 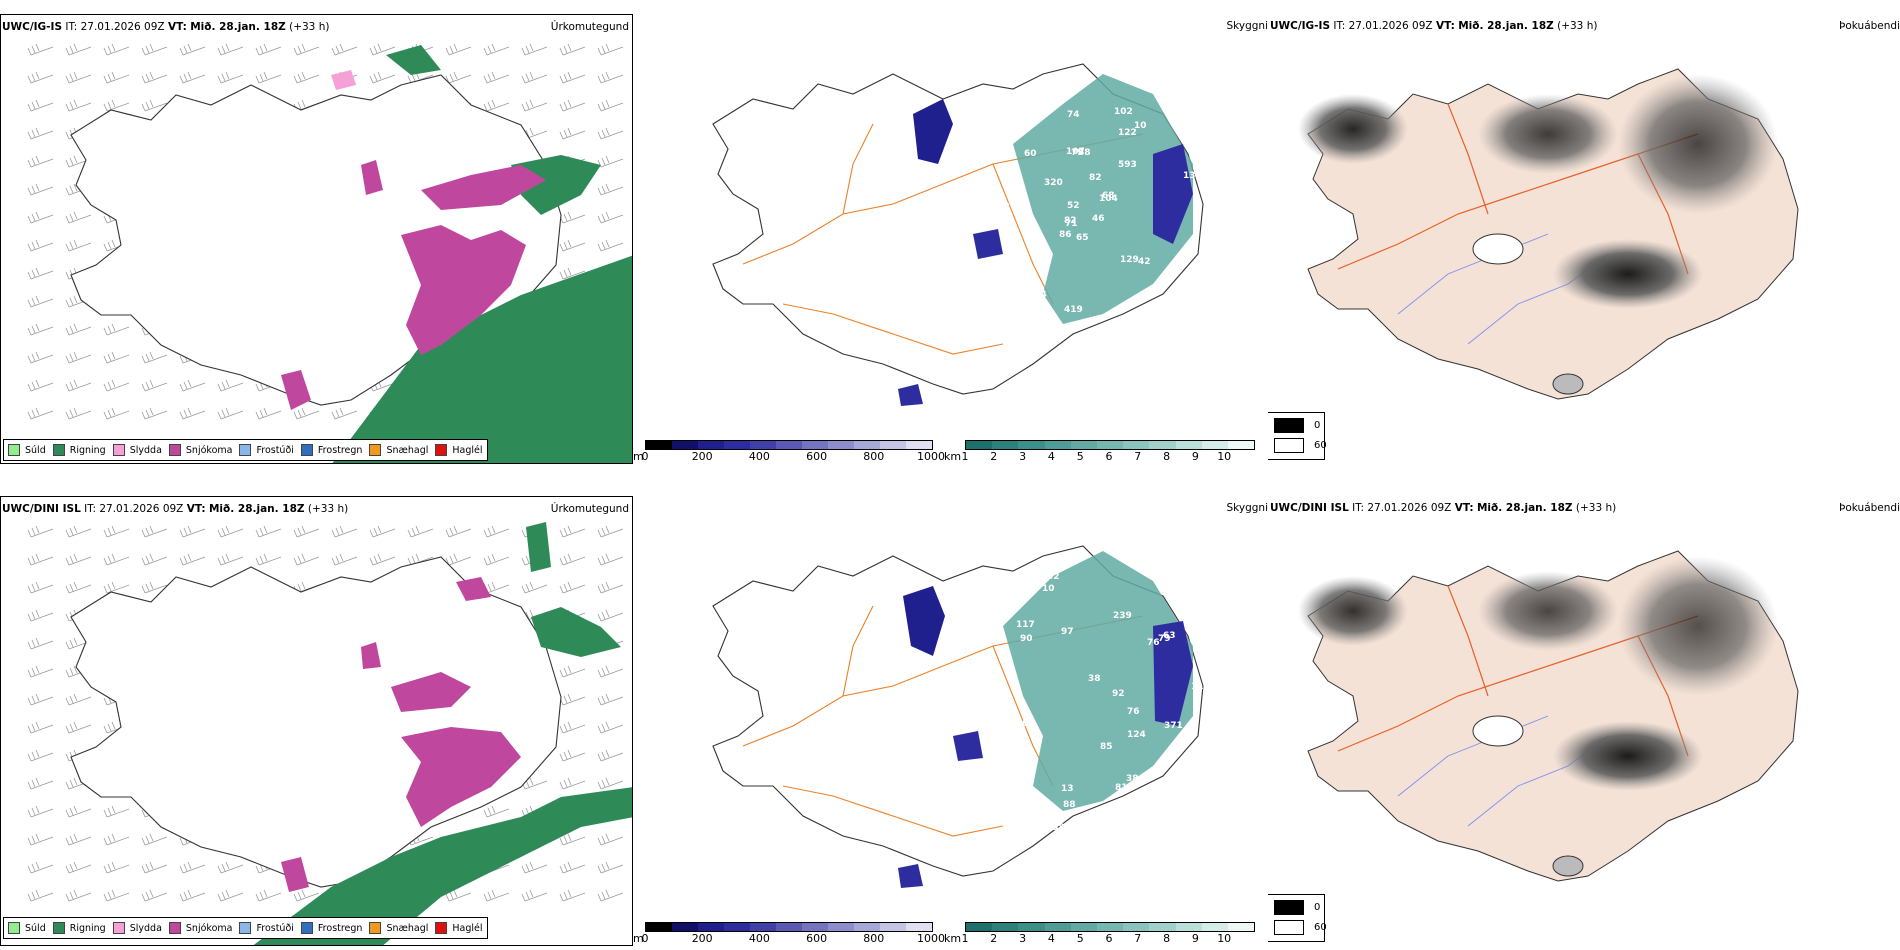 What do you see at coordinates (1178, 603) in the screenshot?
I see `ceiling-label: 64` at bounding box center [1178, 603].